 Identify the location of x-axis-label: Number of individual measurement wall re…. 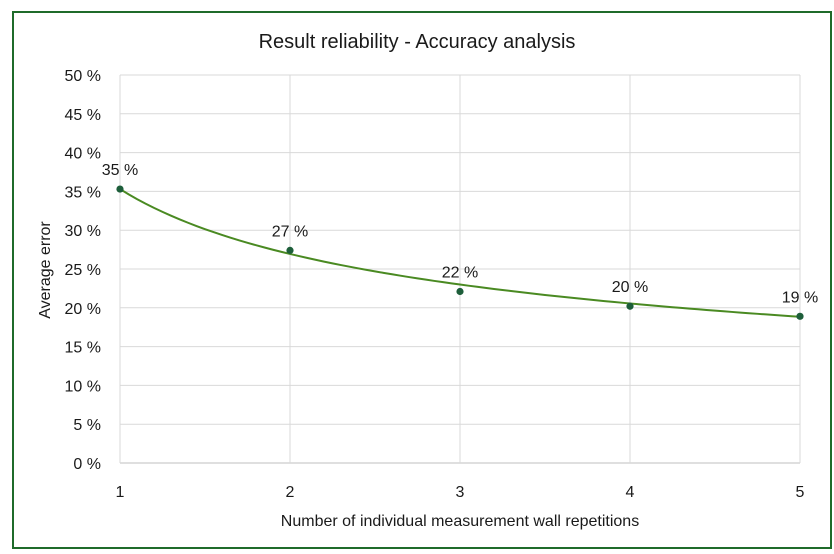
(460, 521).